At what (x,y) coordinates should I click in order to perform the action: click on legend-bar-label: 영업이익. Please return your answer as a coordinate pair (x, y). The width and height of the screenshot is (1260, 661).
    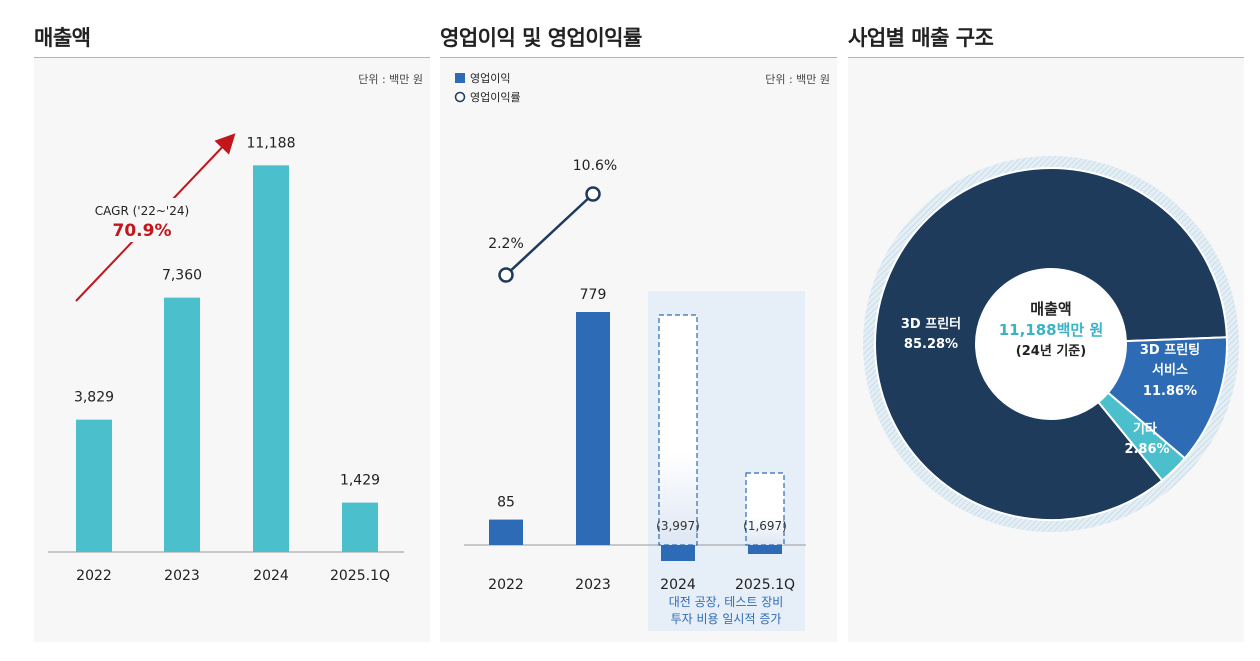
    Looking at the image, I should click on (490, 78).